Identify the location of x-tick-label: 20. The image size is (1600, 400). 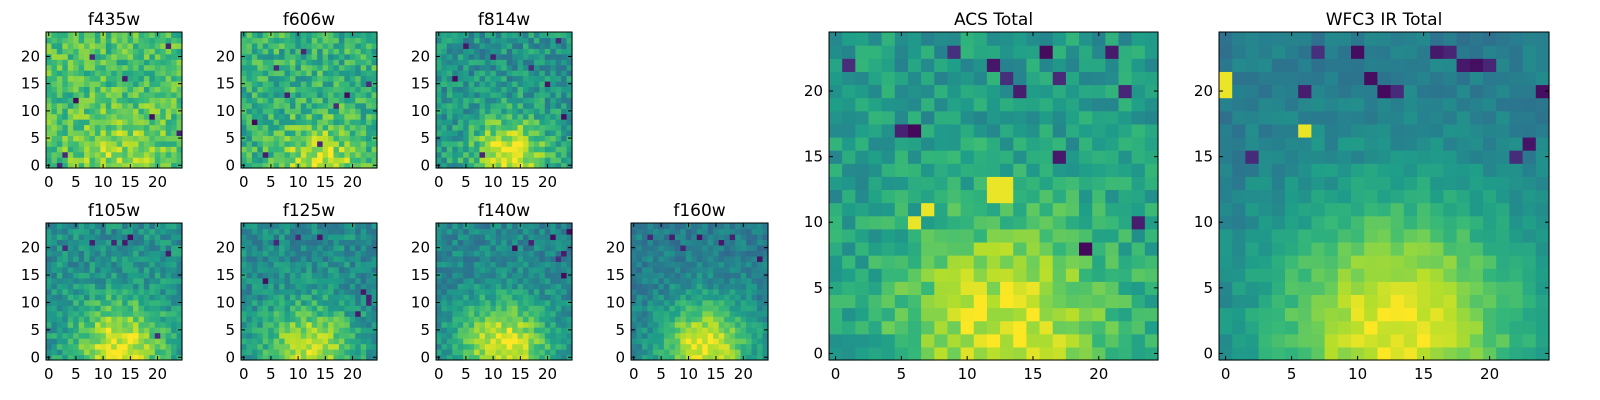
(547, 182).